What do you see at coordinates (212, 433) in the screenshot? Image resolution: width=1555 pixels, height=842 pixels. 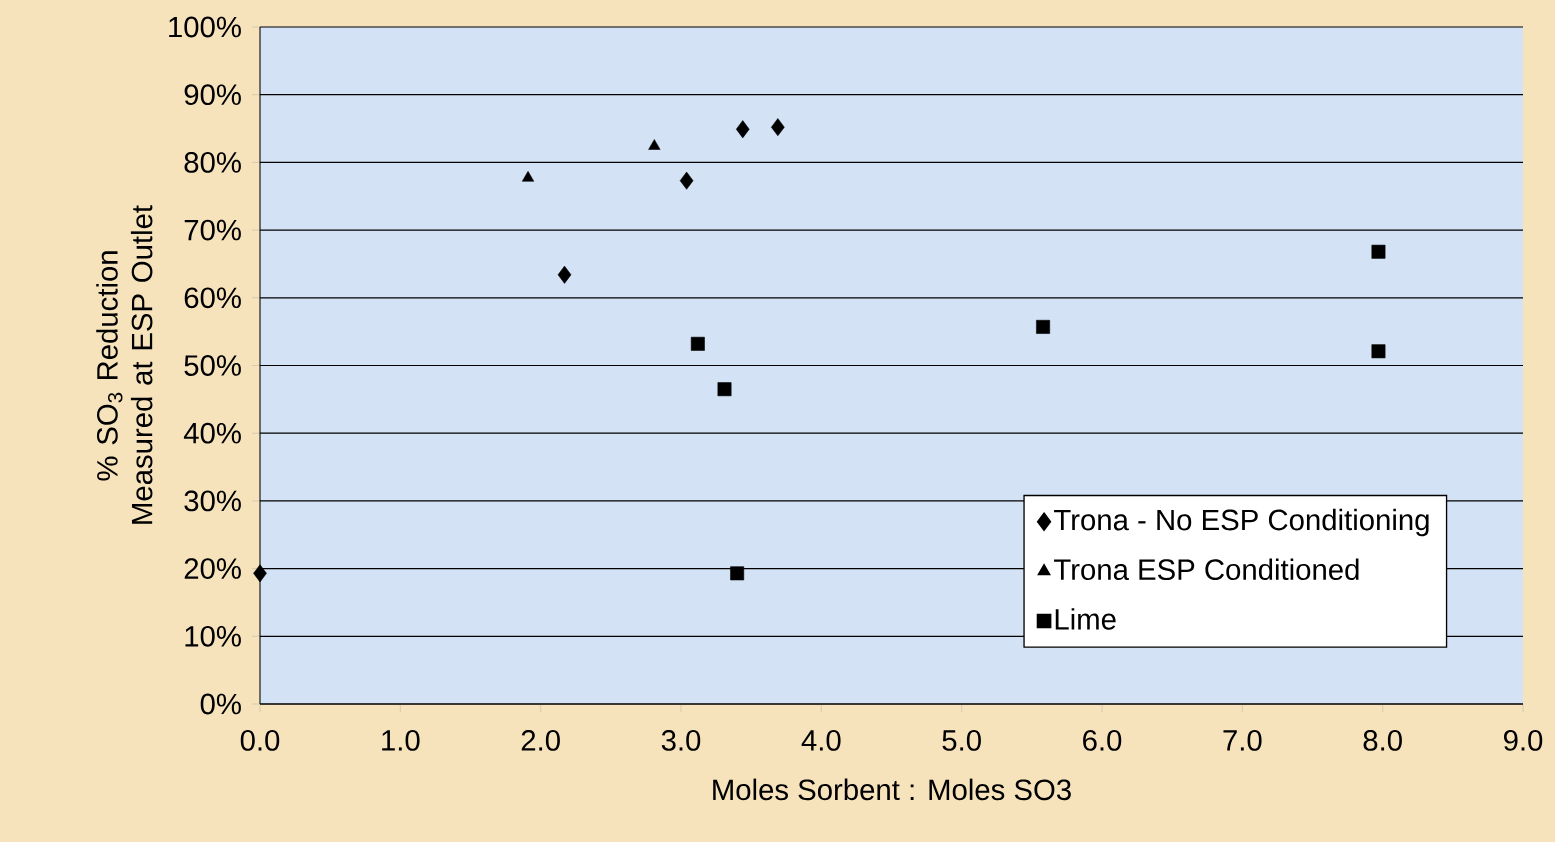 I see `y-tick-label: 40%` at bounding box center [212, 433].